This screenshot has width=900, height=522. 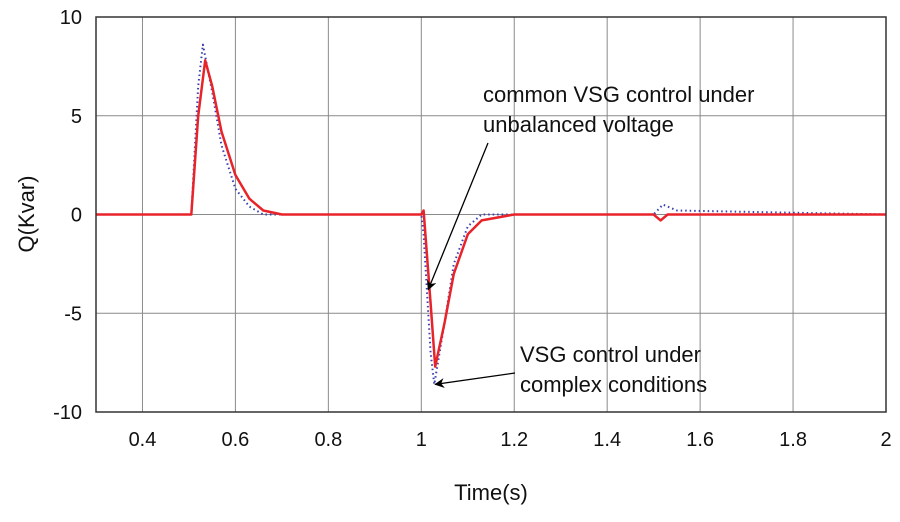 I want to click on y-tick-label: -10, so click(x=67, y=413).